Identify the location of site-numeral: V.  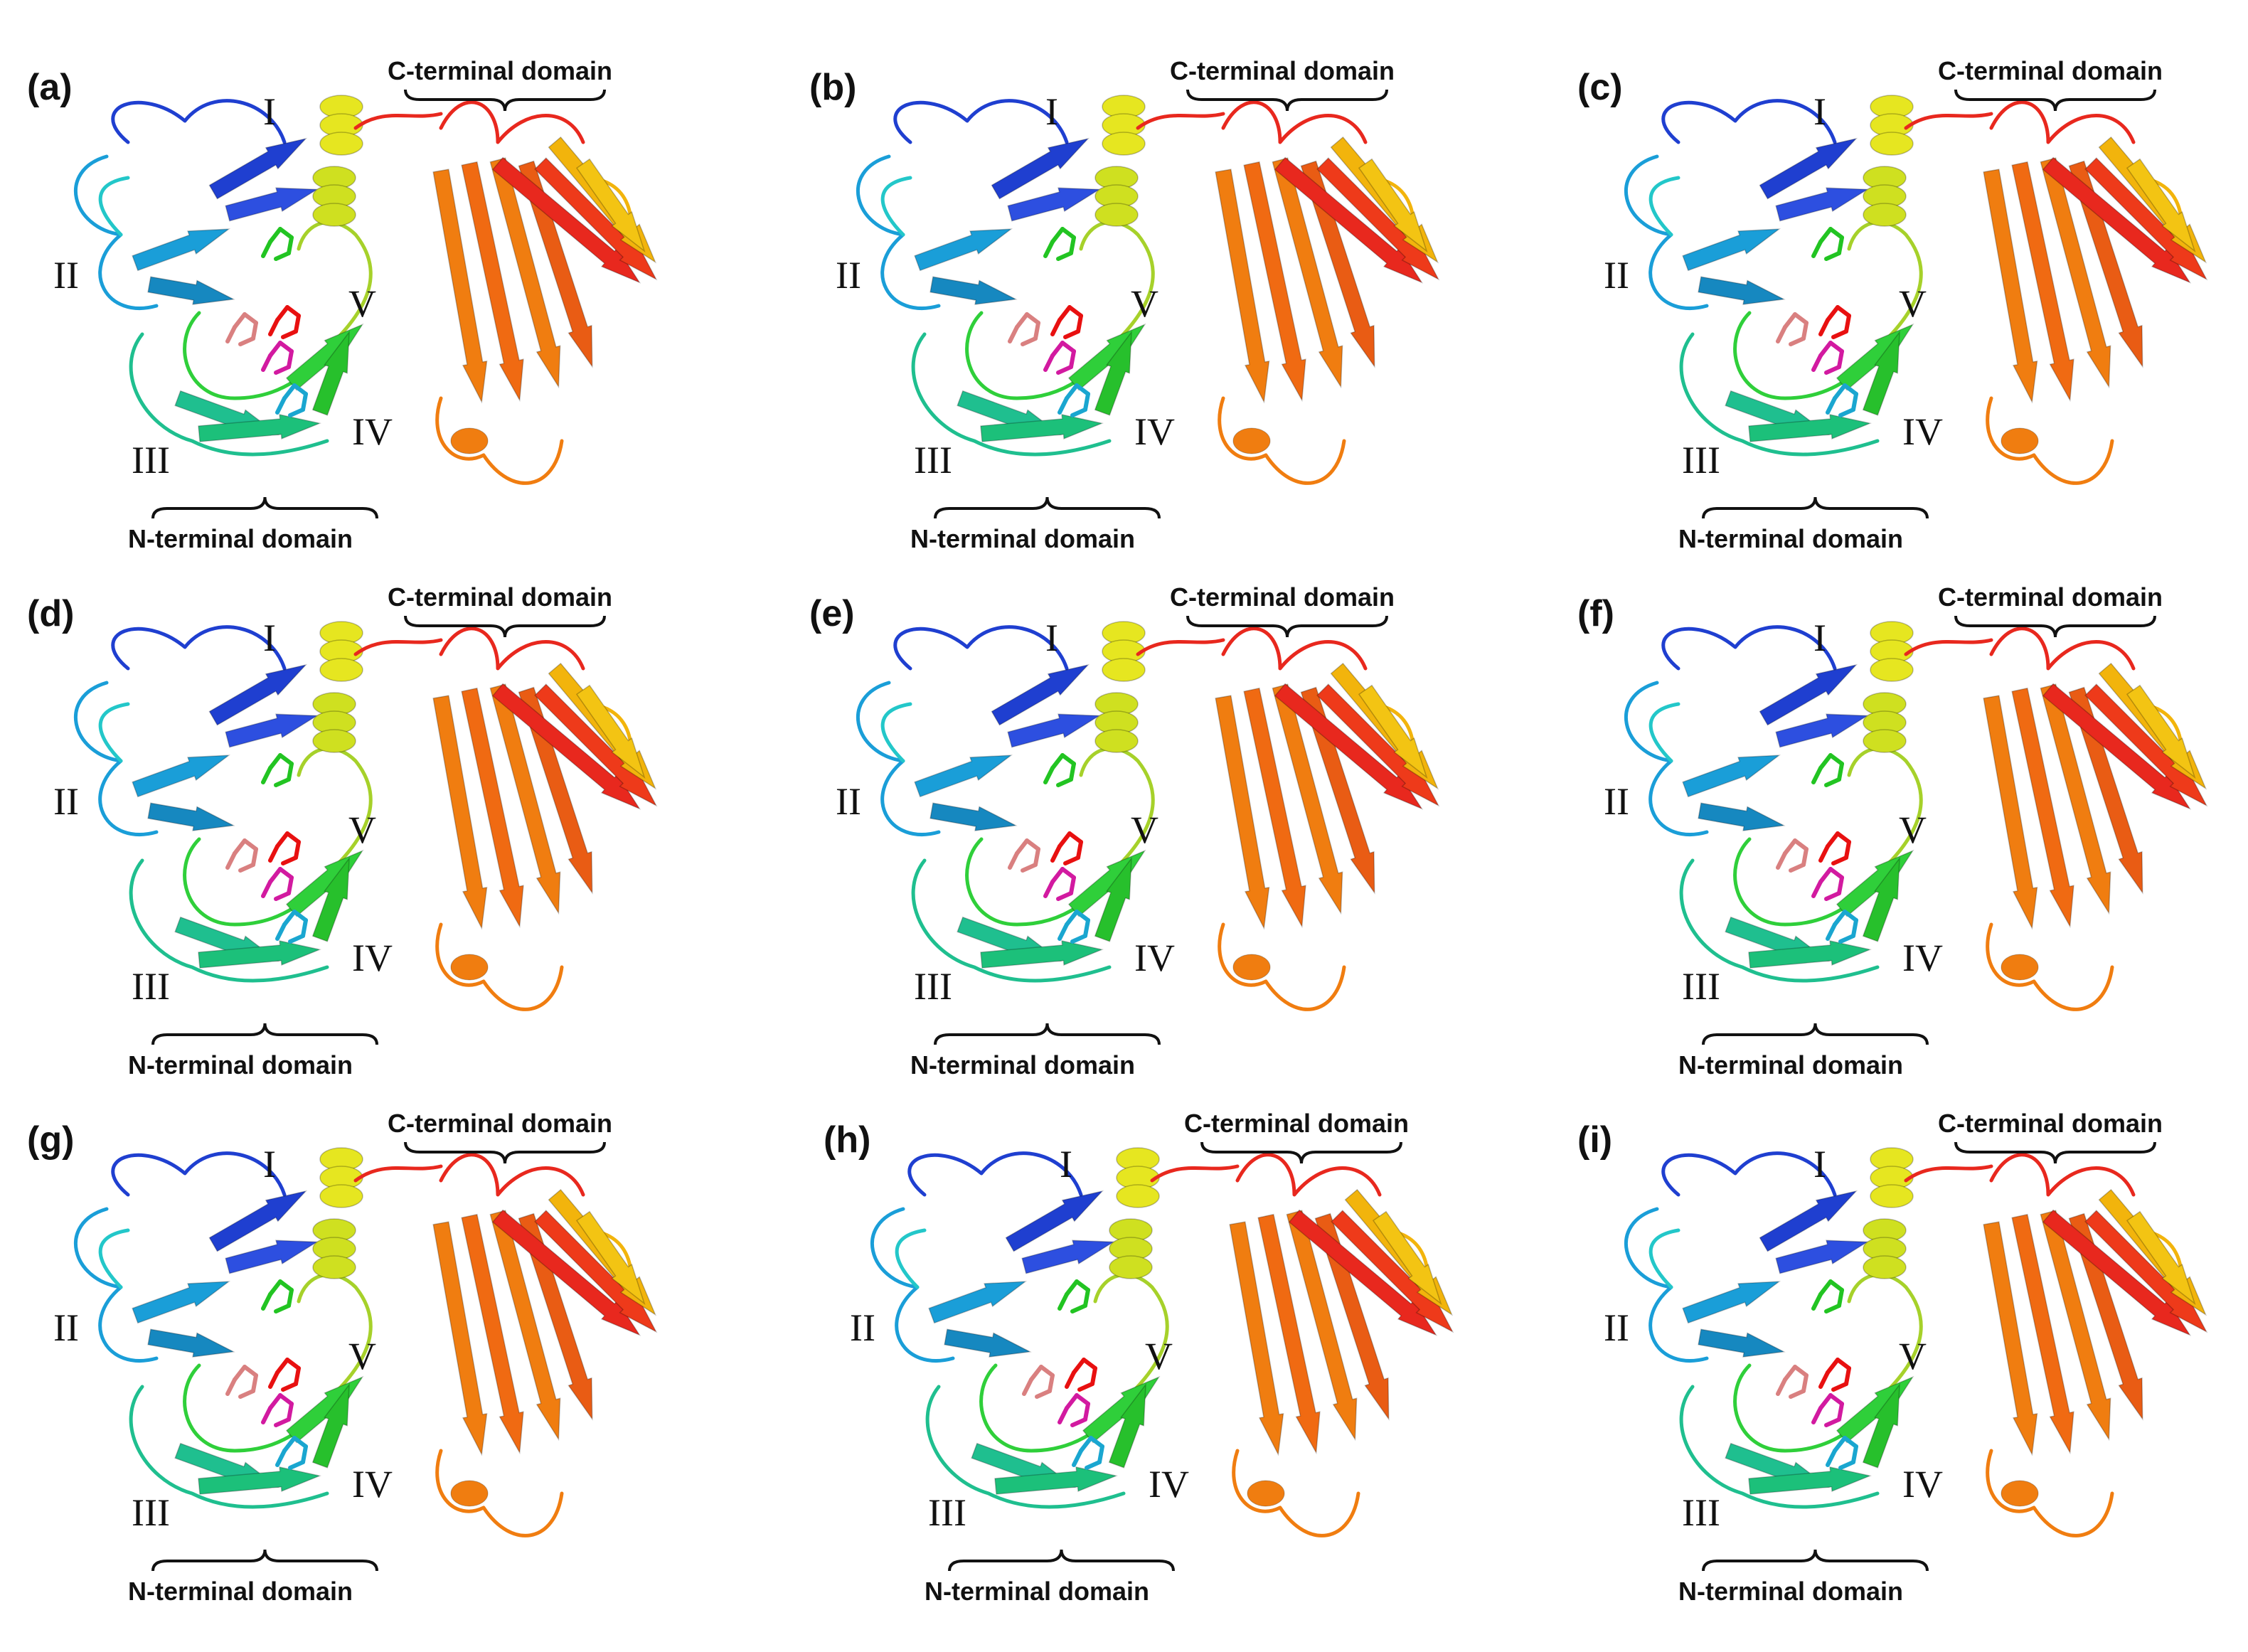
(1144, 830).